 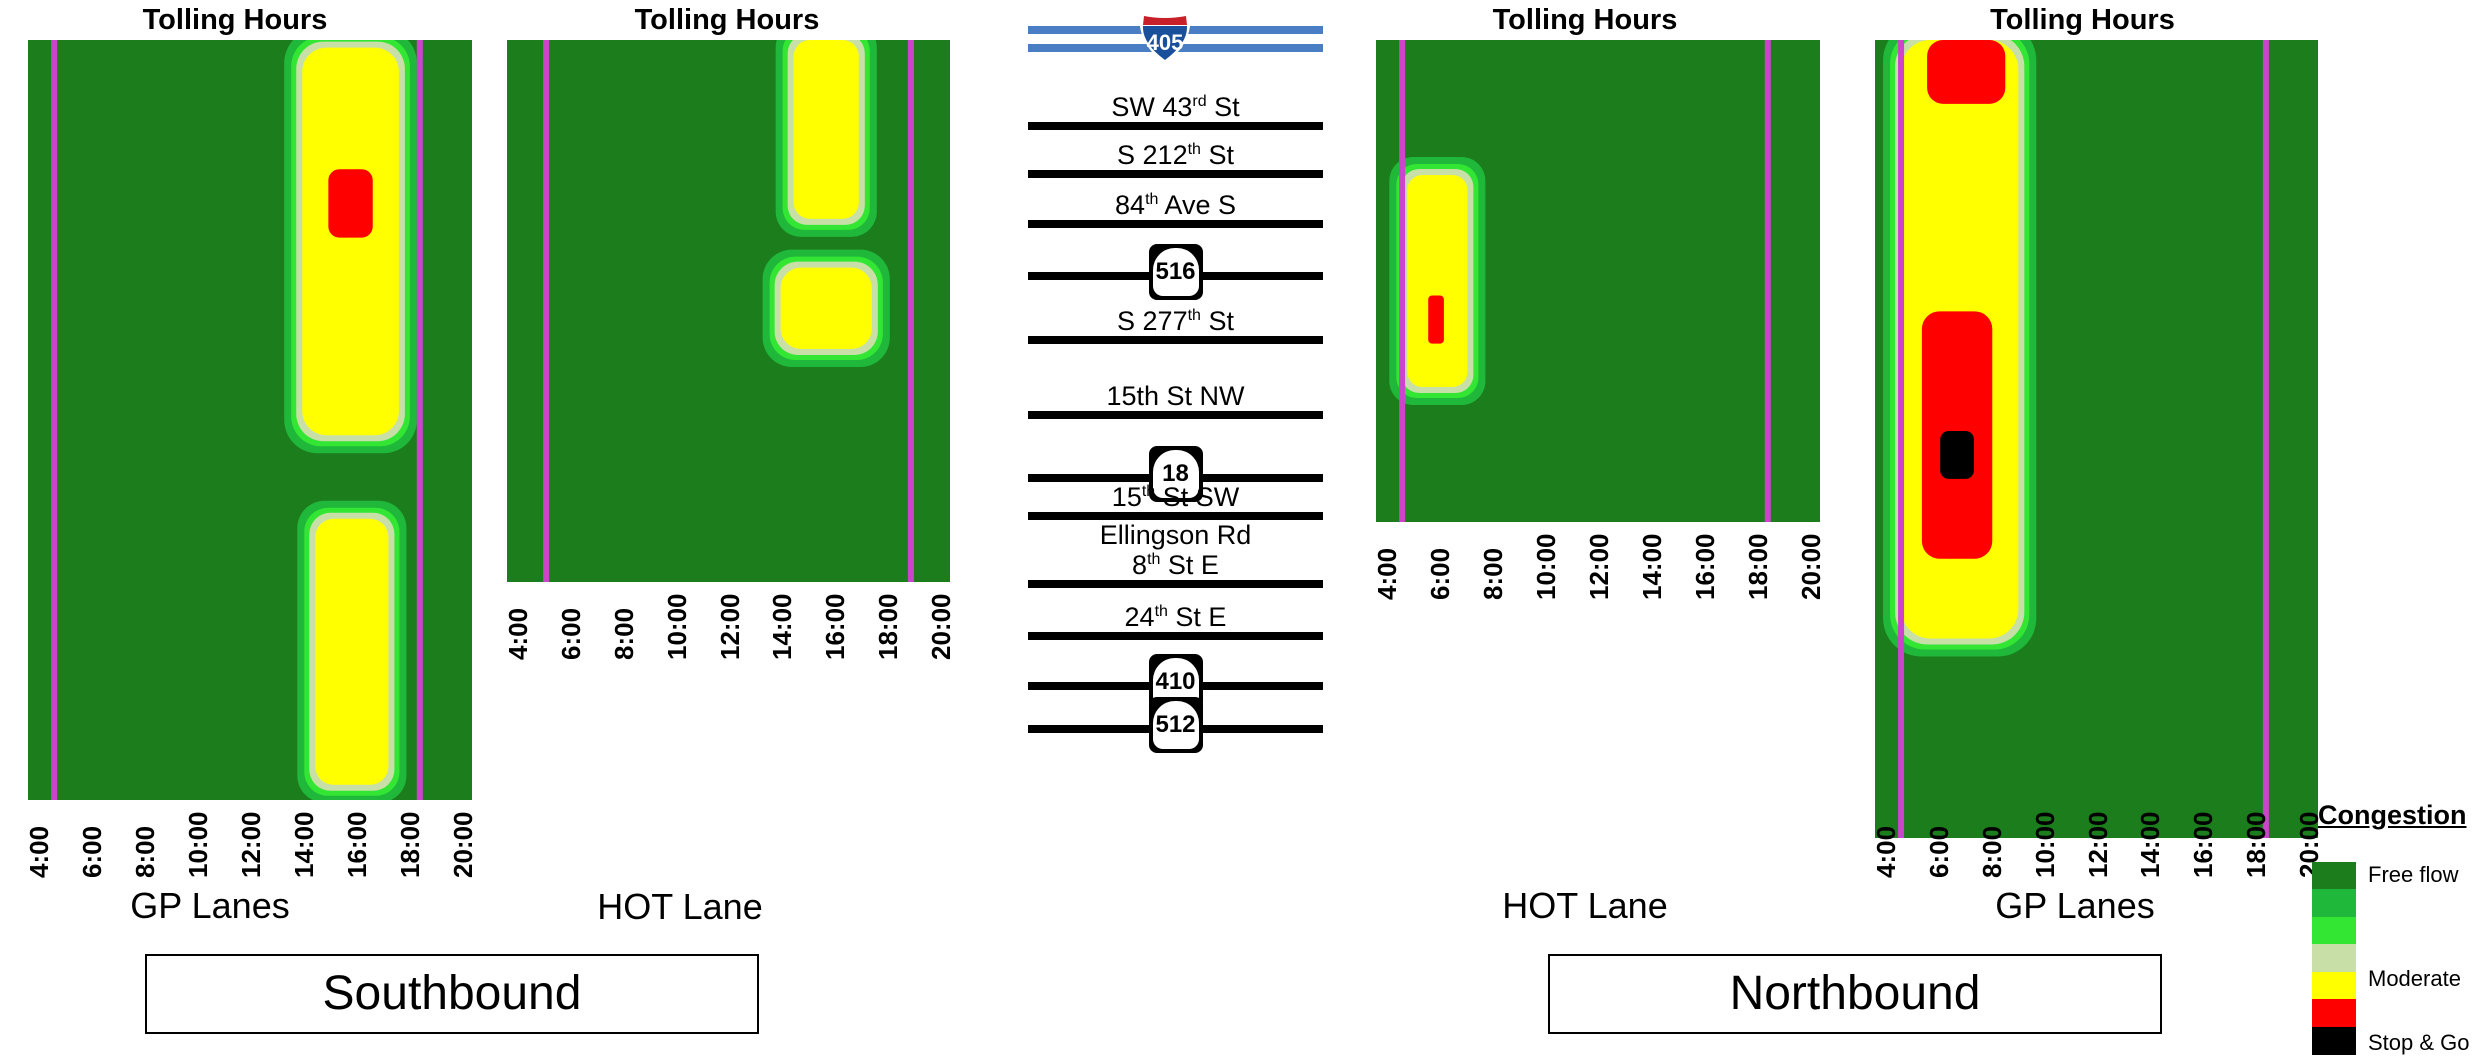 What do you see at coordinates (1652, 567) in the screenshot?
I see `nb_hot-tick-label: 14:00` at bounding box center [1652, 567].